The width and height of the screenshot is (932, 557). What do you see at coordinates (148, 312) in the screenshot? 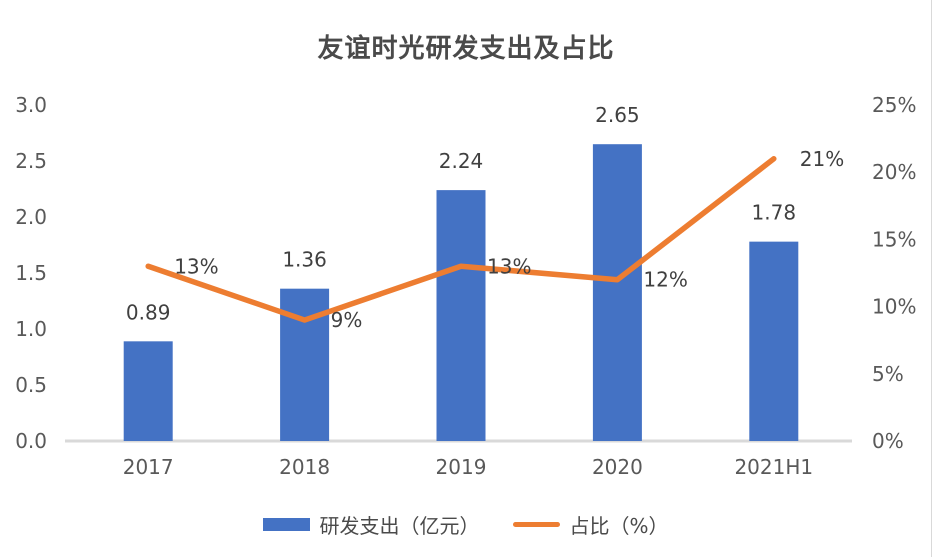
I see `bar-value-label: 0.89` at bounding box center [148, 312].